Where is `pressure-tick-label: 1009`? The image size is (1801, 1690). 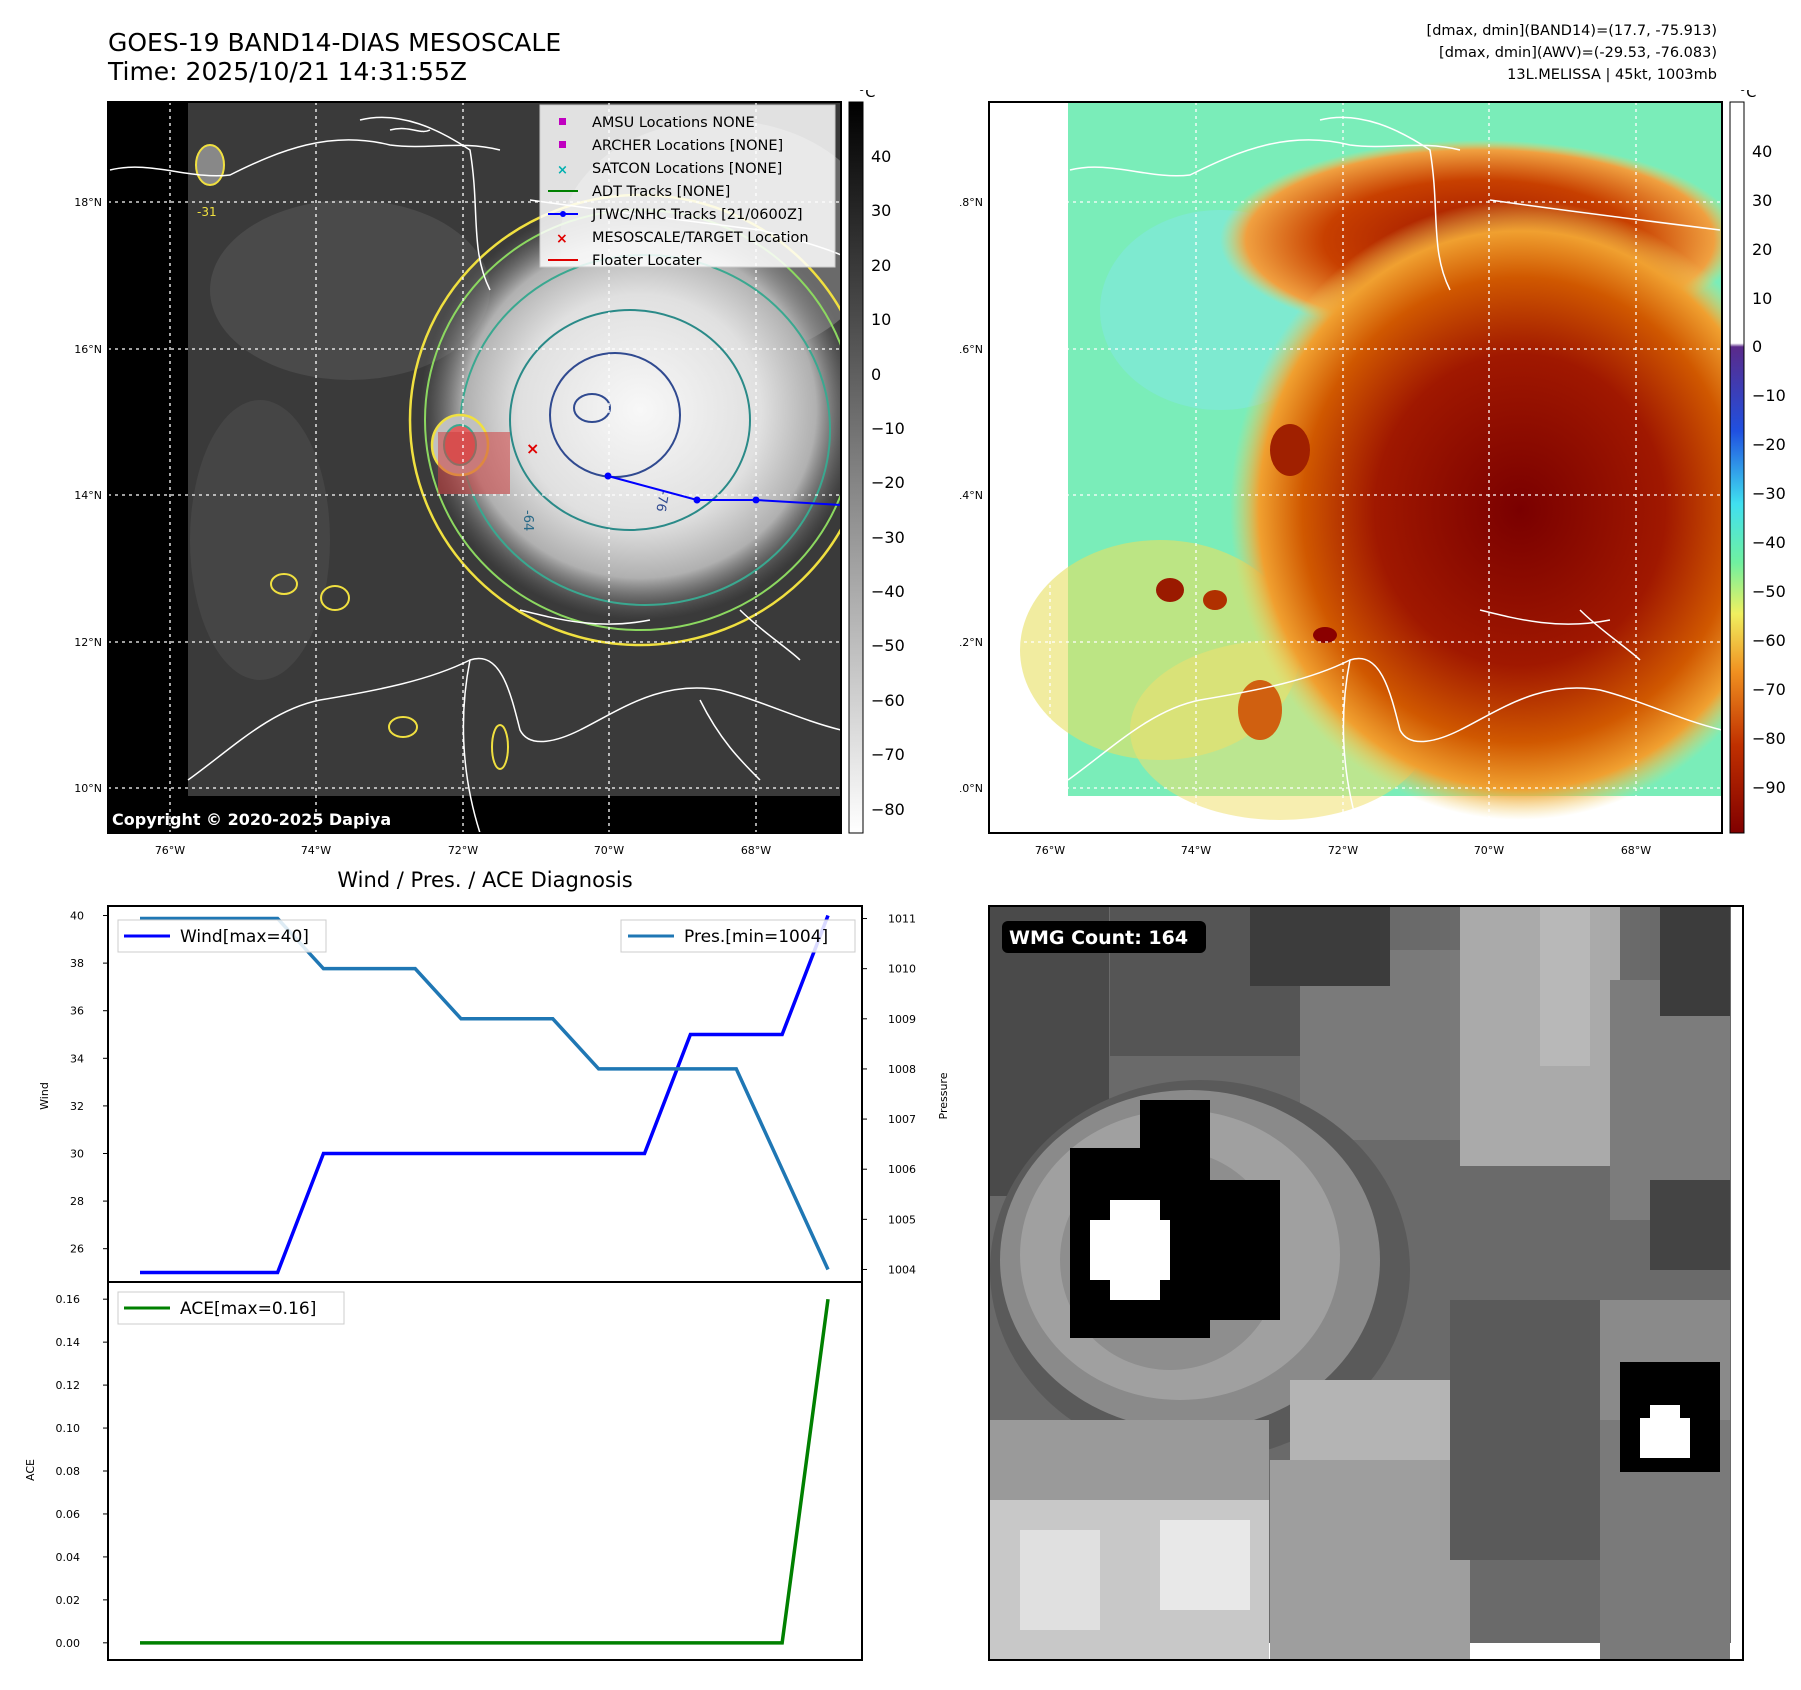 pressure-tick-label: 1009 is located at coordinates (902, 1019).